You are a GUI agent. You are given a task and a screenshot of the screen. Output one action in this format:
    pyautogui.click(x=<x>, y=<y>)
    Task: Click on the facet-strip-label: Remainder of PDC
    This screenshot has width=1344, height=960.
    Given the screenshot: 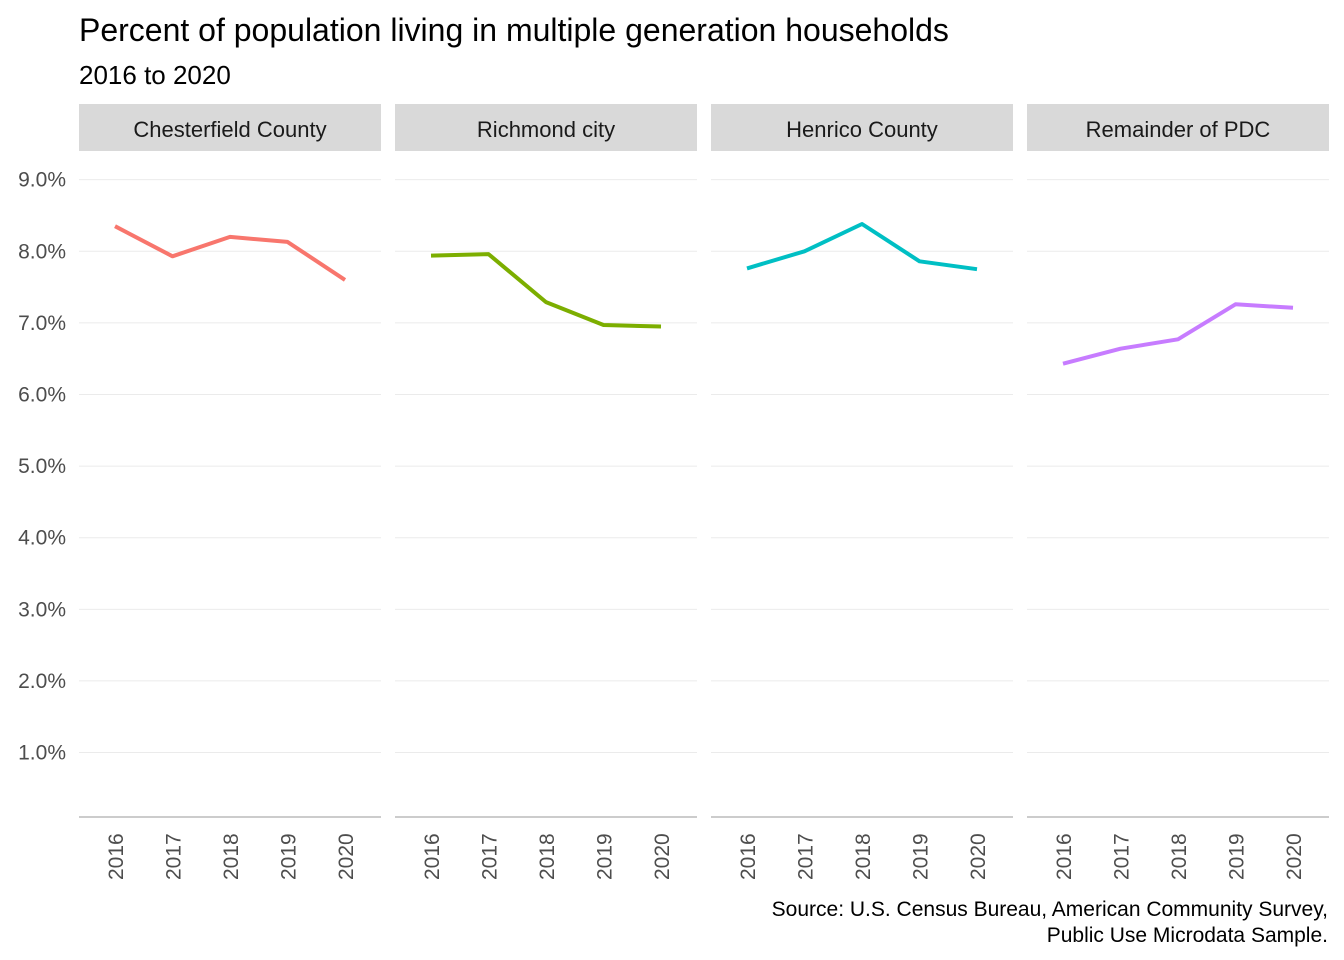 What is the action you would take?
    pyautogui.click(x=1178, y=129)
    